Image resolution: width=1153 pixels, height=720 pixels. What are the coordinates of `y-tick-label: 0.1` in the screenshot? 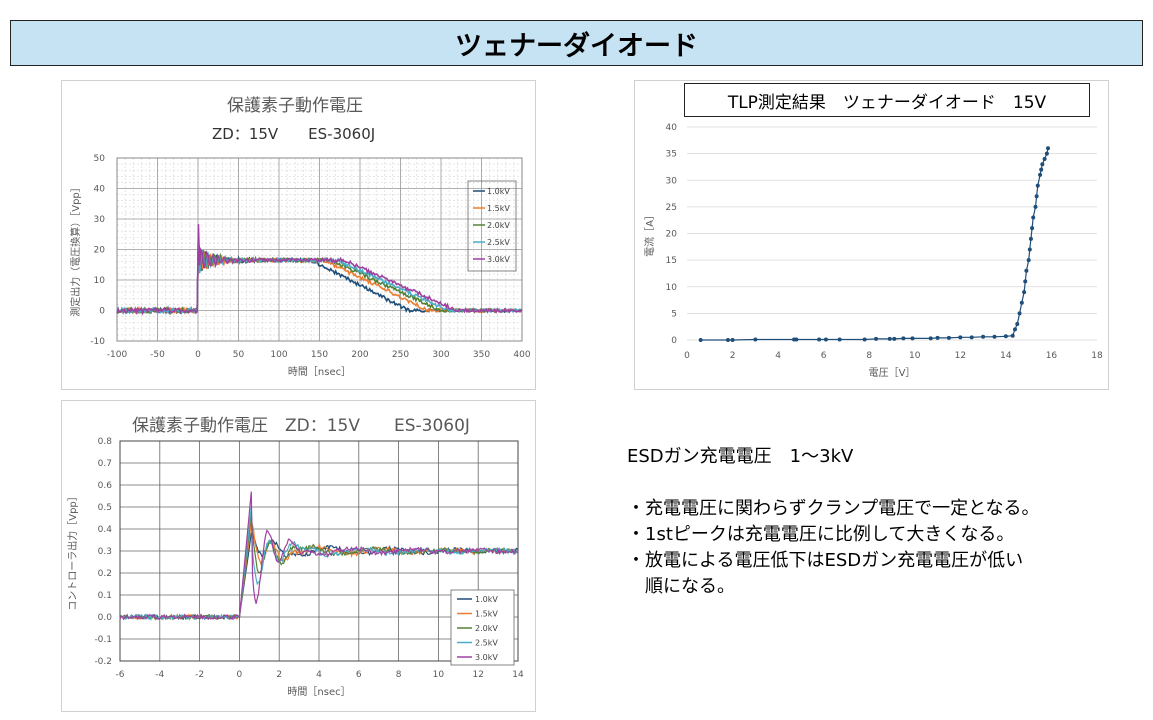 It's located at (105, 596).